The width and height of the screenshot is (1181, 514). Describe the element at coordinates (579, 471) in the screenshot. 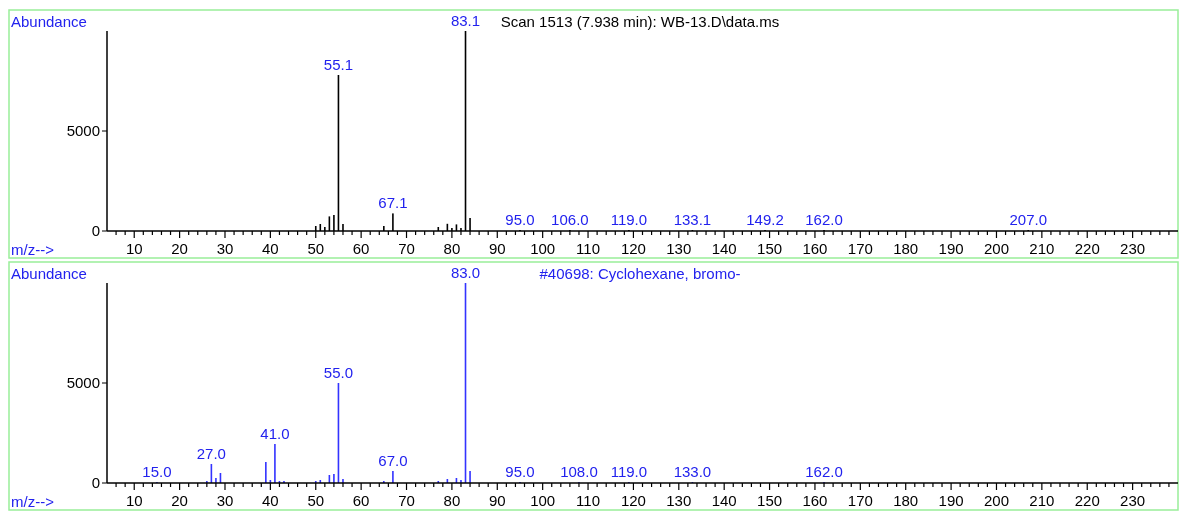

I see `annotation: 108.0` at that location.